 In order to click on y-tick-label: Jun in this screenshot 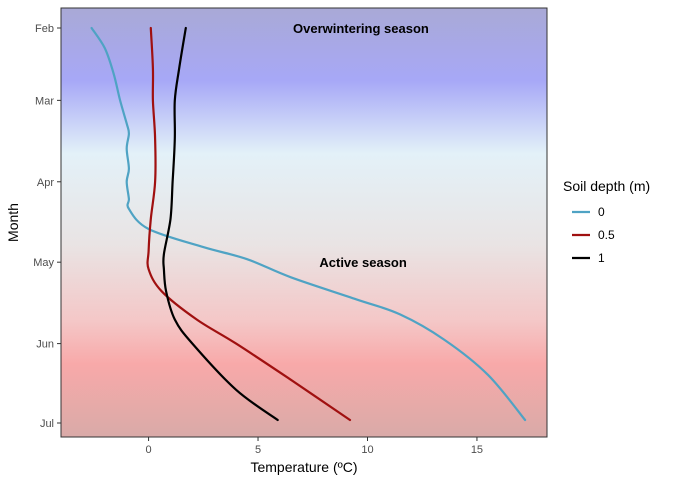, I will do `click(45, 345)`.